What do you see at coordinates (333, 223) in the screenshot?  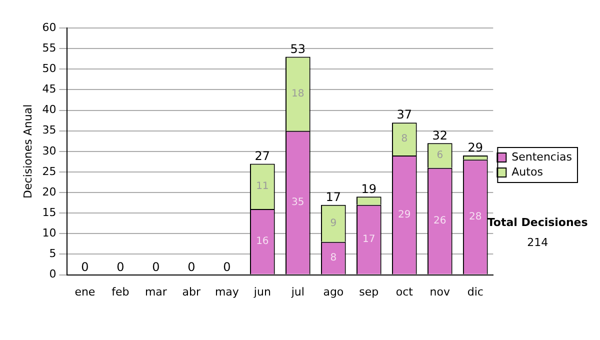 I see `data-label: 9` at bounding box center [333, 223].